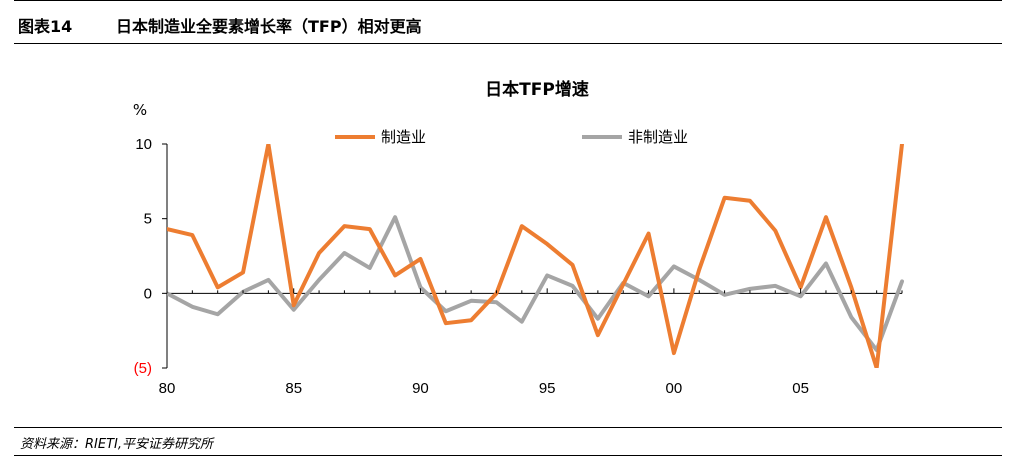 The width and height of the screenshot is (1021, 466). I want to click on y-tick-label: (5), so click(143, 368).